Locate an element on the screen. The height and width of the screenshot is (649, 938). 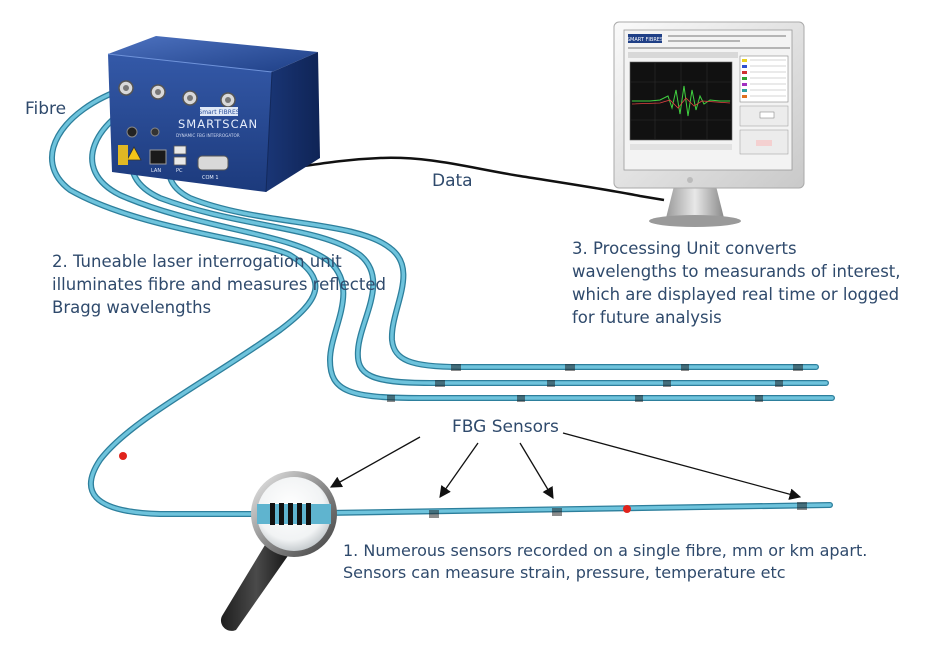
screen-logo-bg is located at coordinates (645, 38).